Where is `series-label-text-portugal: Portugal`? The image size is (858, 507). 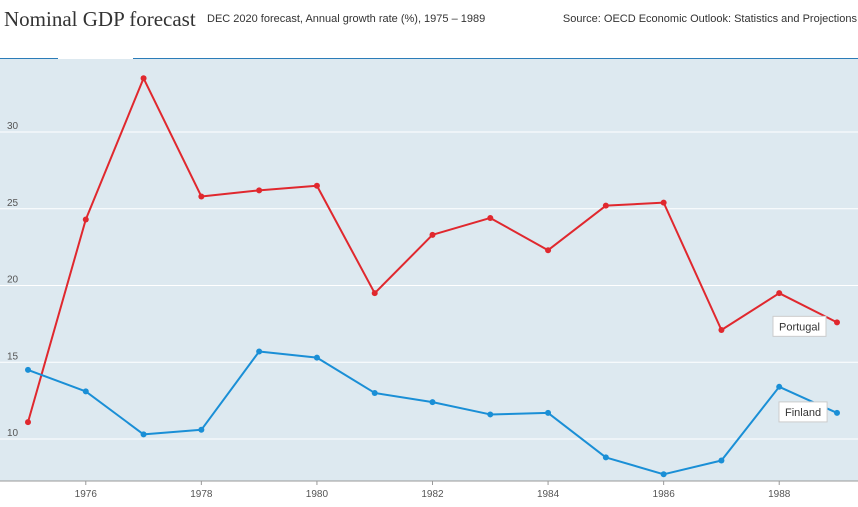
series-label-text-portugal: Portugal is located at coordinates (799, 327).